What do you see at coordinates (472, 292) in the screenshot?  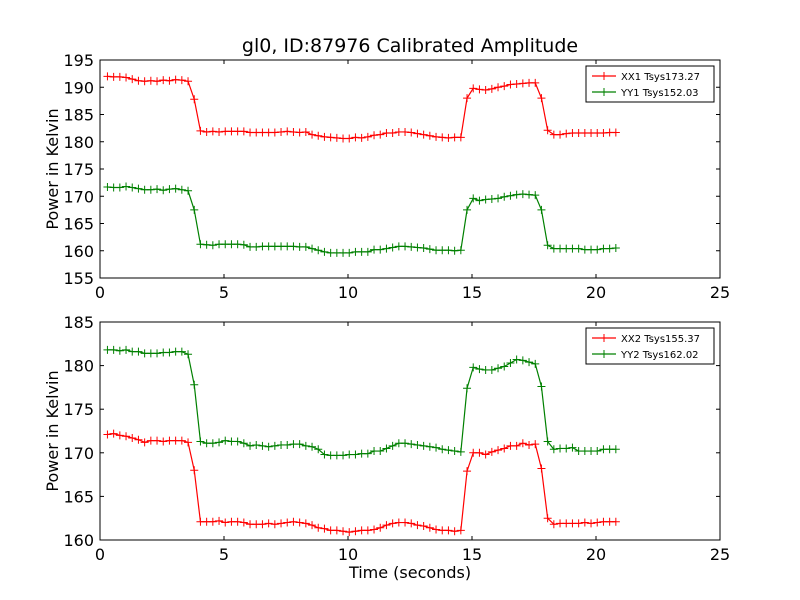 I see `x-tick-label: 15` at bounding box center [472, 292].